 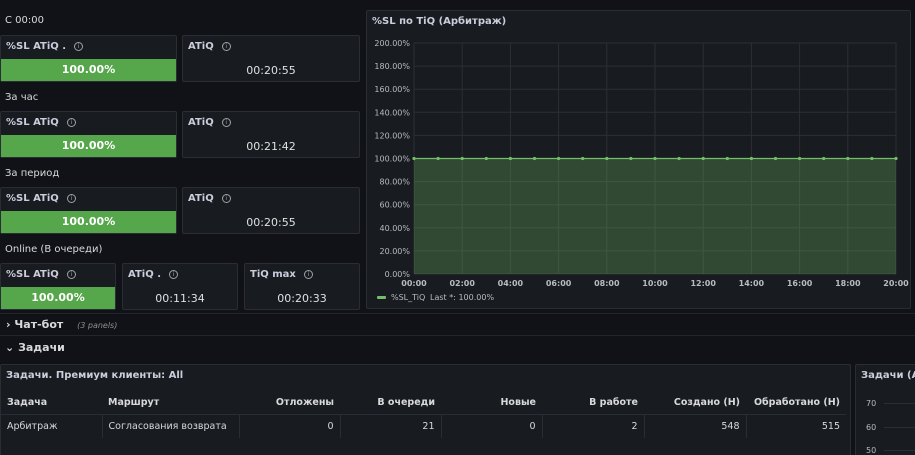 What do you see at coordinates (848, 283) in the screenshot?
I see `x-tick-label: 18:00` at bounding box center [848, 283].